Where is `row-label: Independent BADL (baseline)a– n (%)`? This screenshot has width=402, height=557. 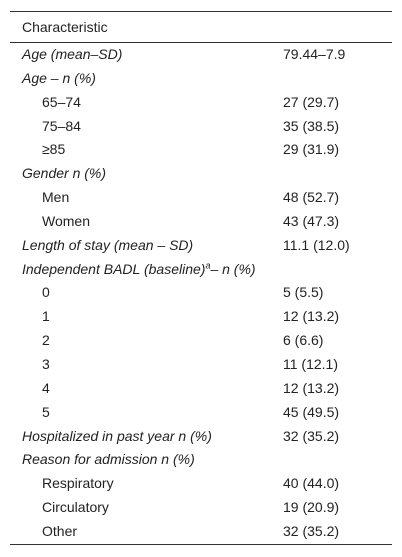 row-label: Independent BADL (baseline)a– n (%) is located at coordinates (139, 270).